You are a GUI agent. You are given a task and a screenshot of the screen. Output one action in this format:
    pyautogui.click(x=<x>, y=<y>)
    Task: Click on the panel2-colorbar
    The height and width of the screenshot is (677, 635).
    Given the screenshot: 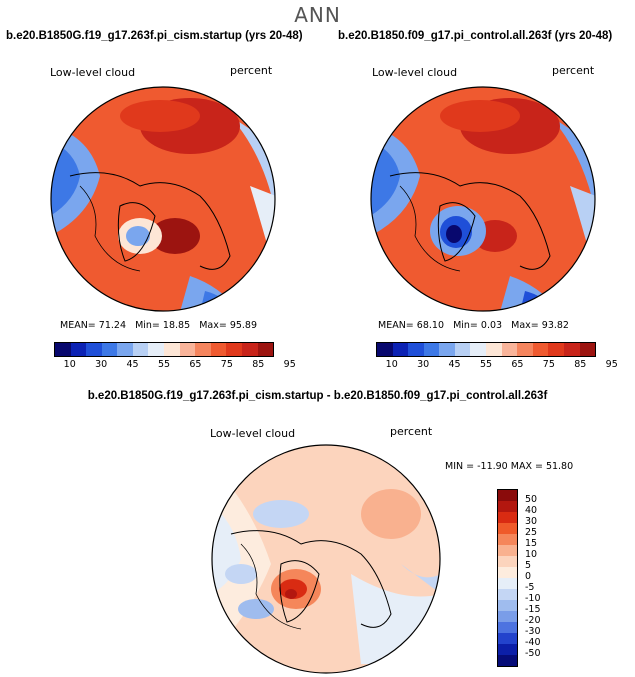 What is the action you would take?
    pyautogui.click(x=486, y=349)
    